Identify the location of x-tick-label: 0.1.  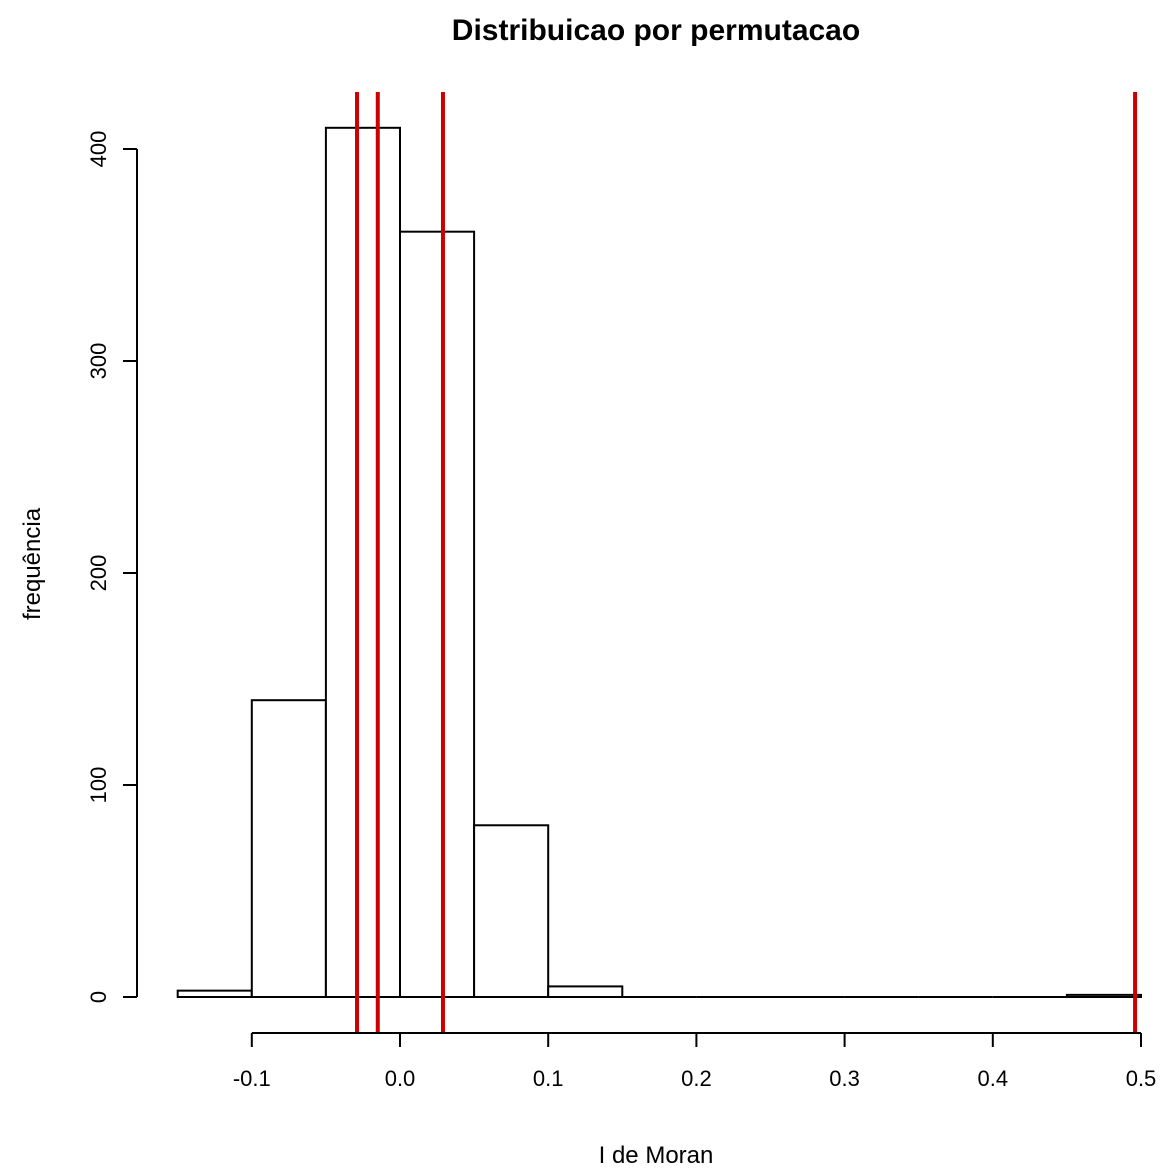
(548, 1078).